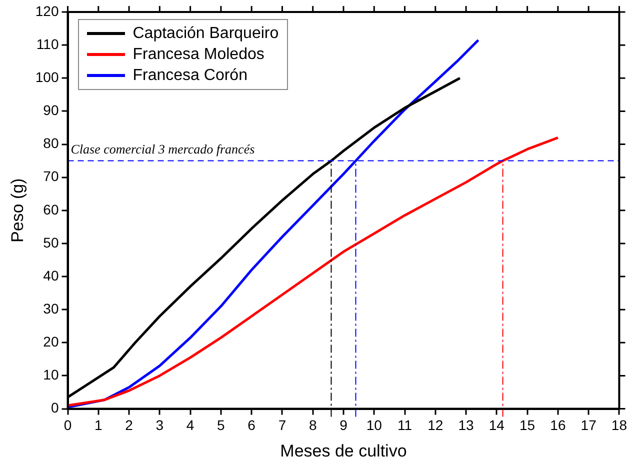  What do you see at coordinates (68, 425) in the screenshot?
I see `x-tick-label: 0` at bounding box center [68, 425].